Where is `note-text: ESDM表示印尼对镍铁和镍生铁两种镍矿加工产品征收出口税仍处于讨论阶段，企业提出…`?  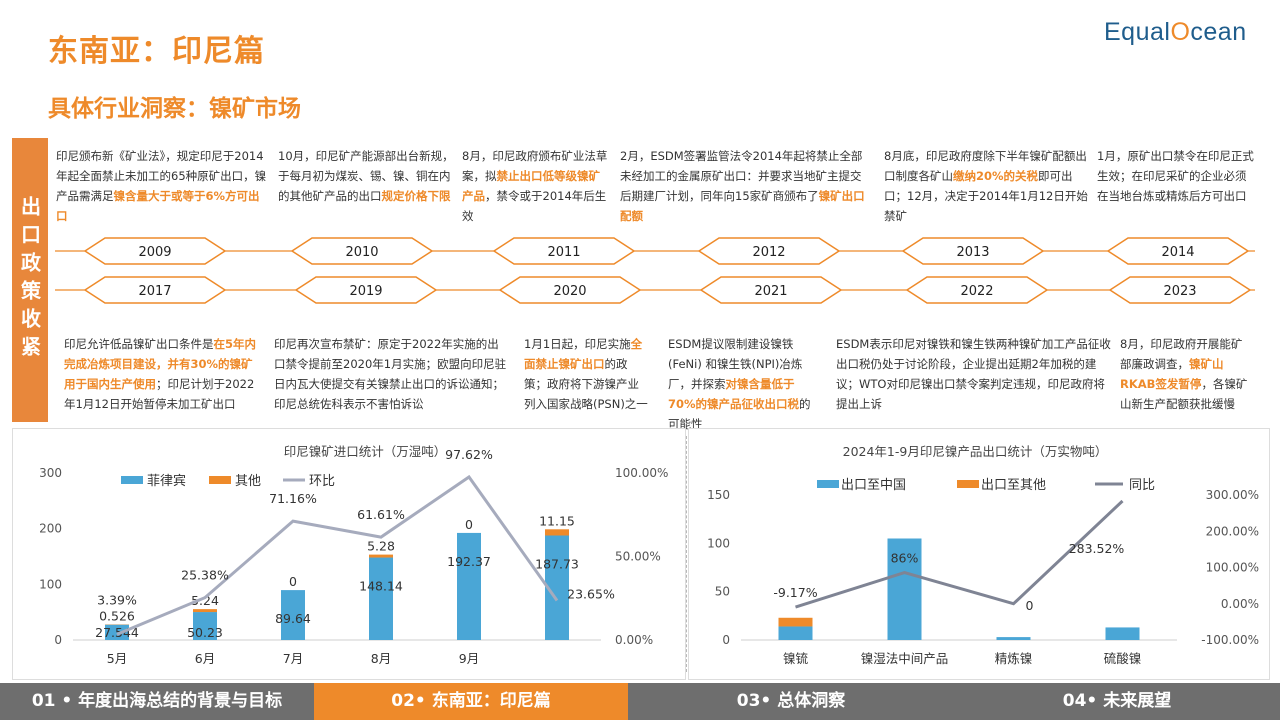
note-text: ESDM表示印尼对镍铁和镍生铁两种镍矿加工产品征收出口税仍处于讨论阶段，企业提出… is located at coordinates (973, 374).